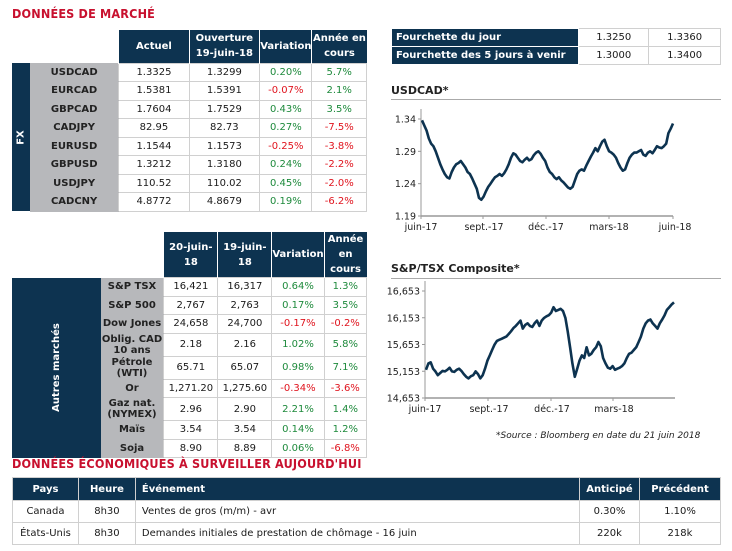 This screenshot has width=732, height=551. What do you see at coordinates (224, 183) in the screenshot?
I see `ouverture-value: 110.02` at bounding box center [224, 183].